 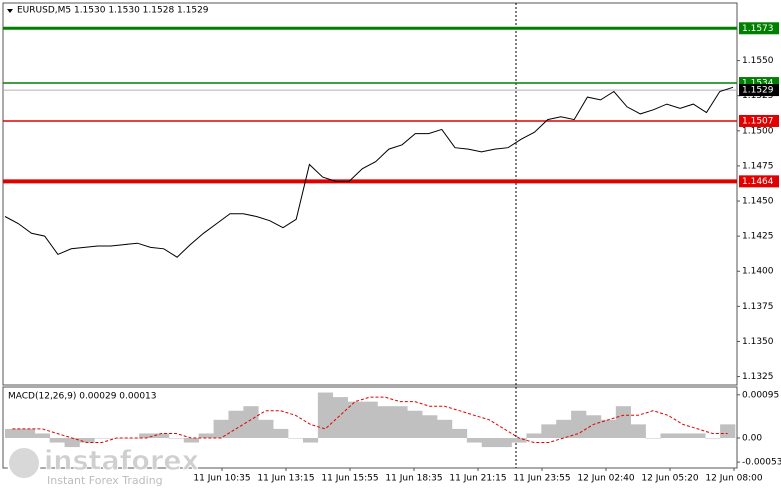 What do you see at coordinates (758, 202) in the screenshot?
I see `y-tick-label: 1.1450` at bounding box center [758, 202].